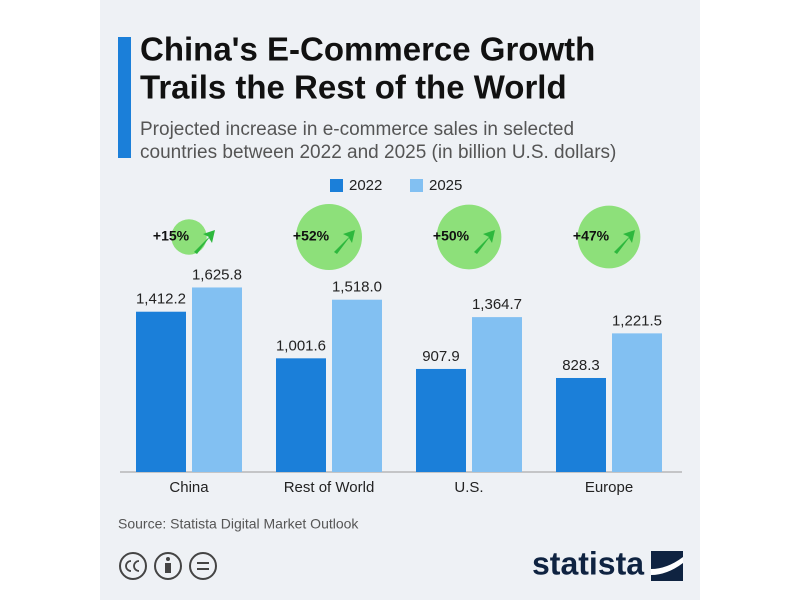 The width and height of the screenshot is (800, 605). Describe the element at coordinates (161, 299) in the screenshot. I see `data-label: 1,412.2` at that location.